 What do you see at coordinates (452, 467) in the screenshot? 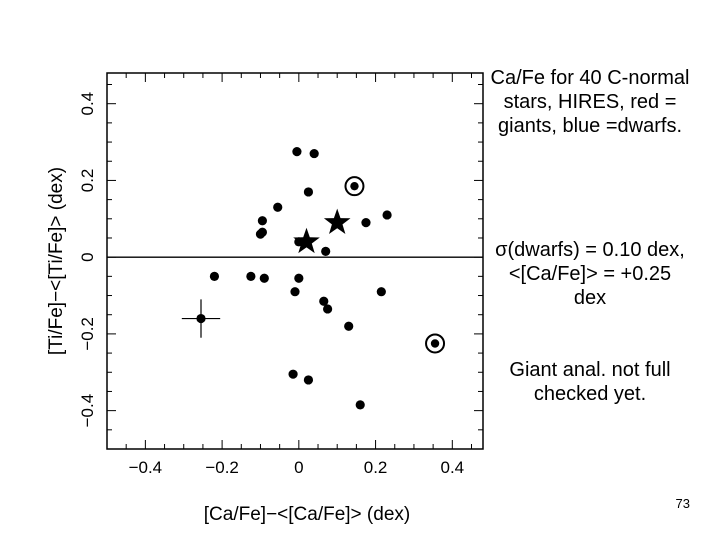
I see `x-tick-label: 0.4` at bounding box center [452, 467].